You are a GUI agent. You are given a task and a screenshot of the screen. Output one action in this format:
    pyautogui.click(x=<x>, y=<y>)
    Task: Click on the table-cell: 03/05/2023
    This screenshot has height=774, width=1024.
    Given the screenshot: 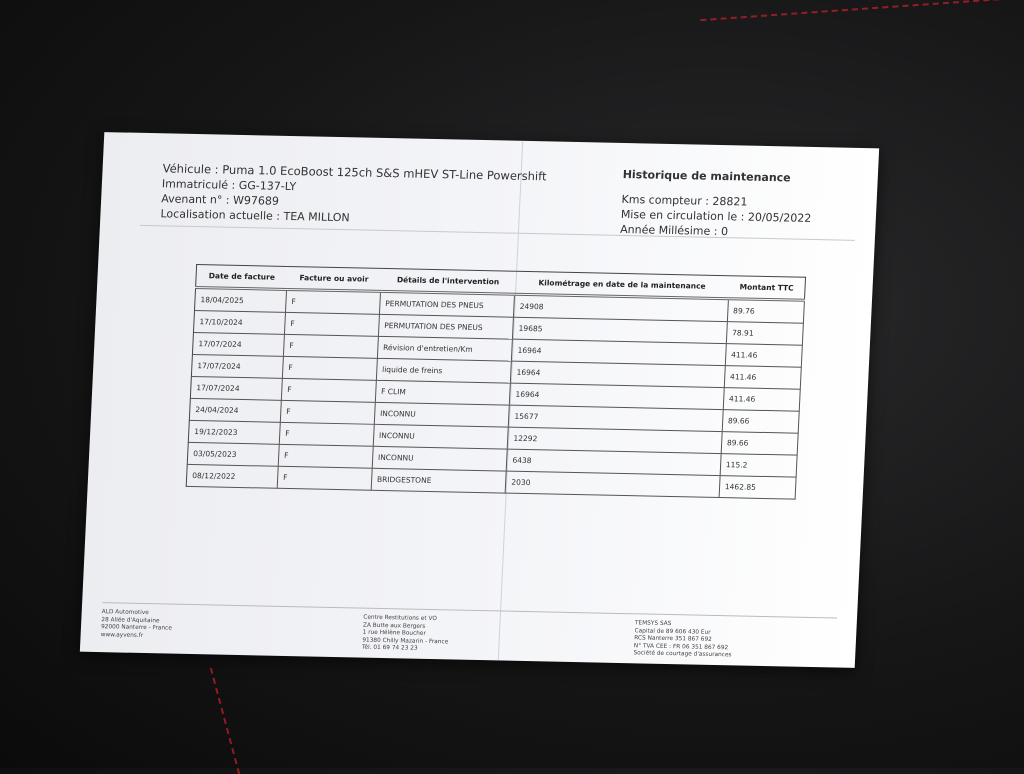 What is the action you would take?
    pyautogui.click(x=233, y=454)
    